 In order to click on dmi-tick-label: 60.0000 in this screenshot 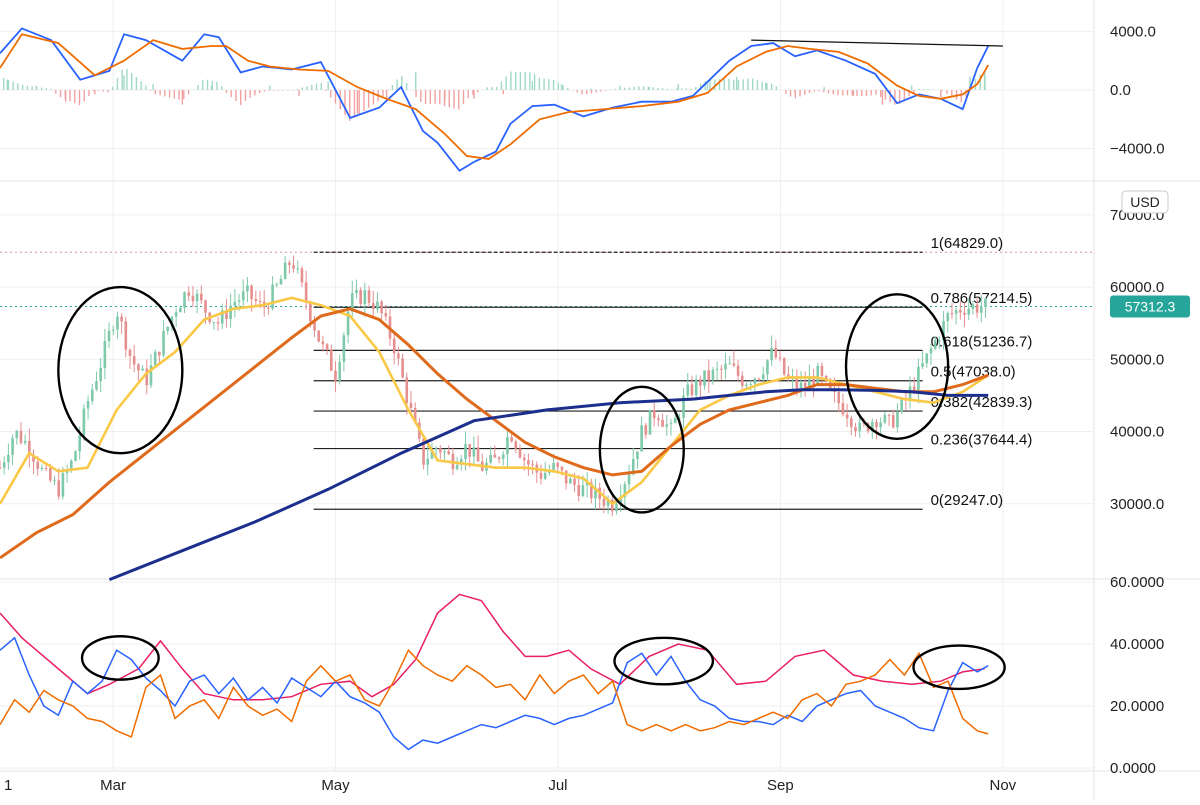, I will do `click(1137, 582)`.